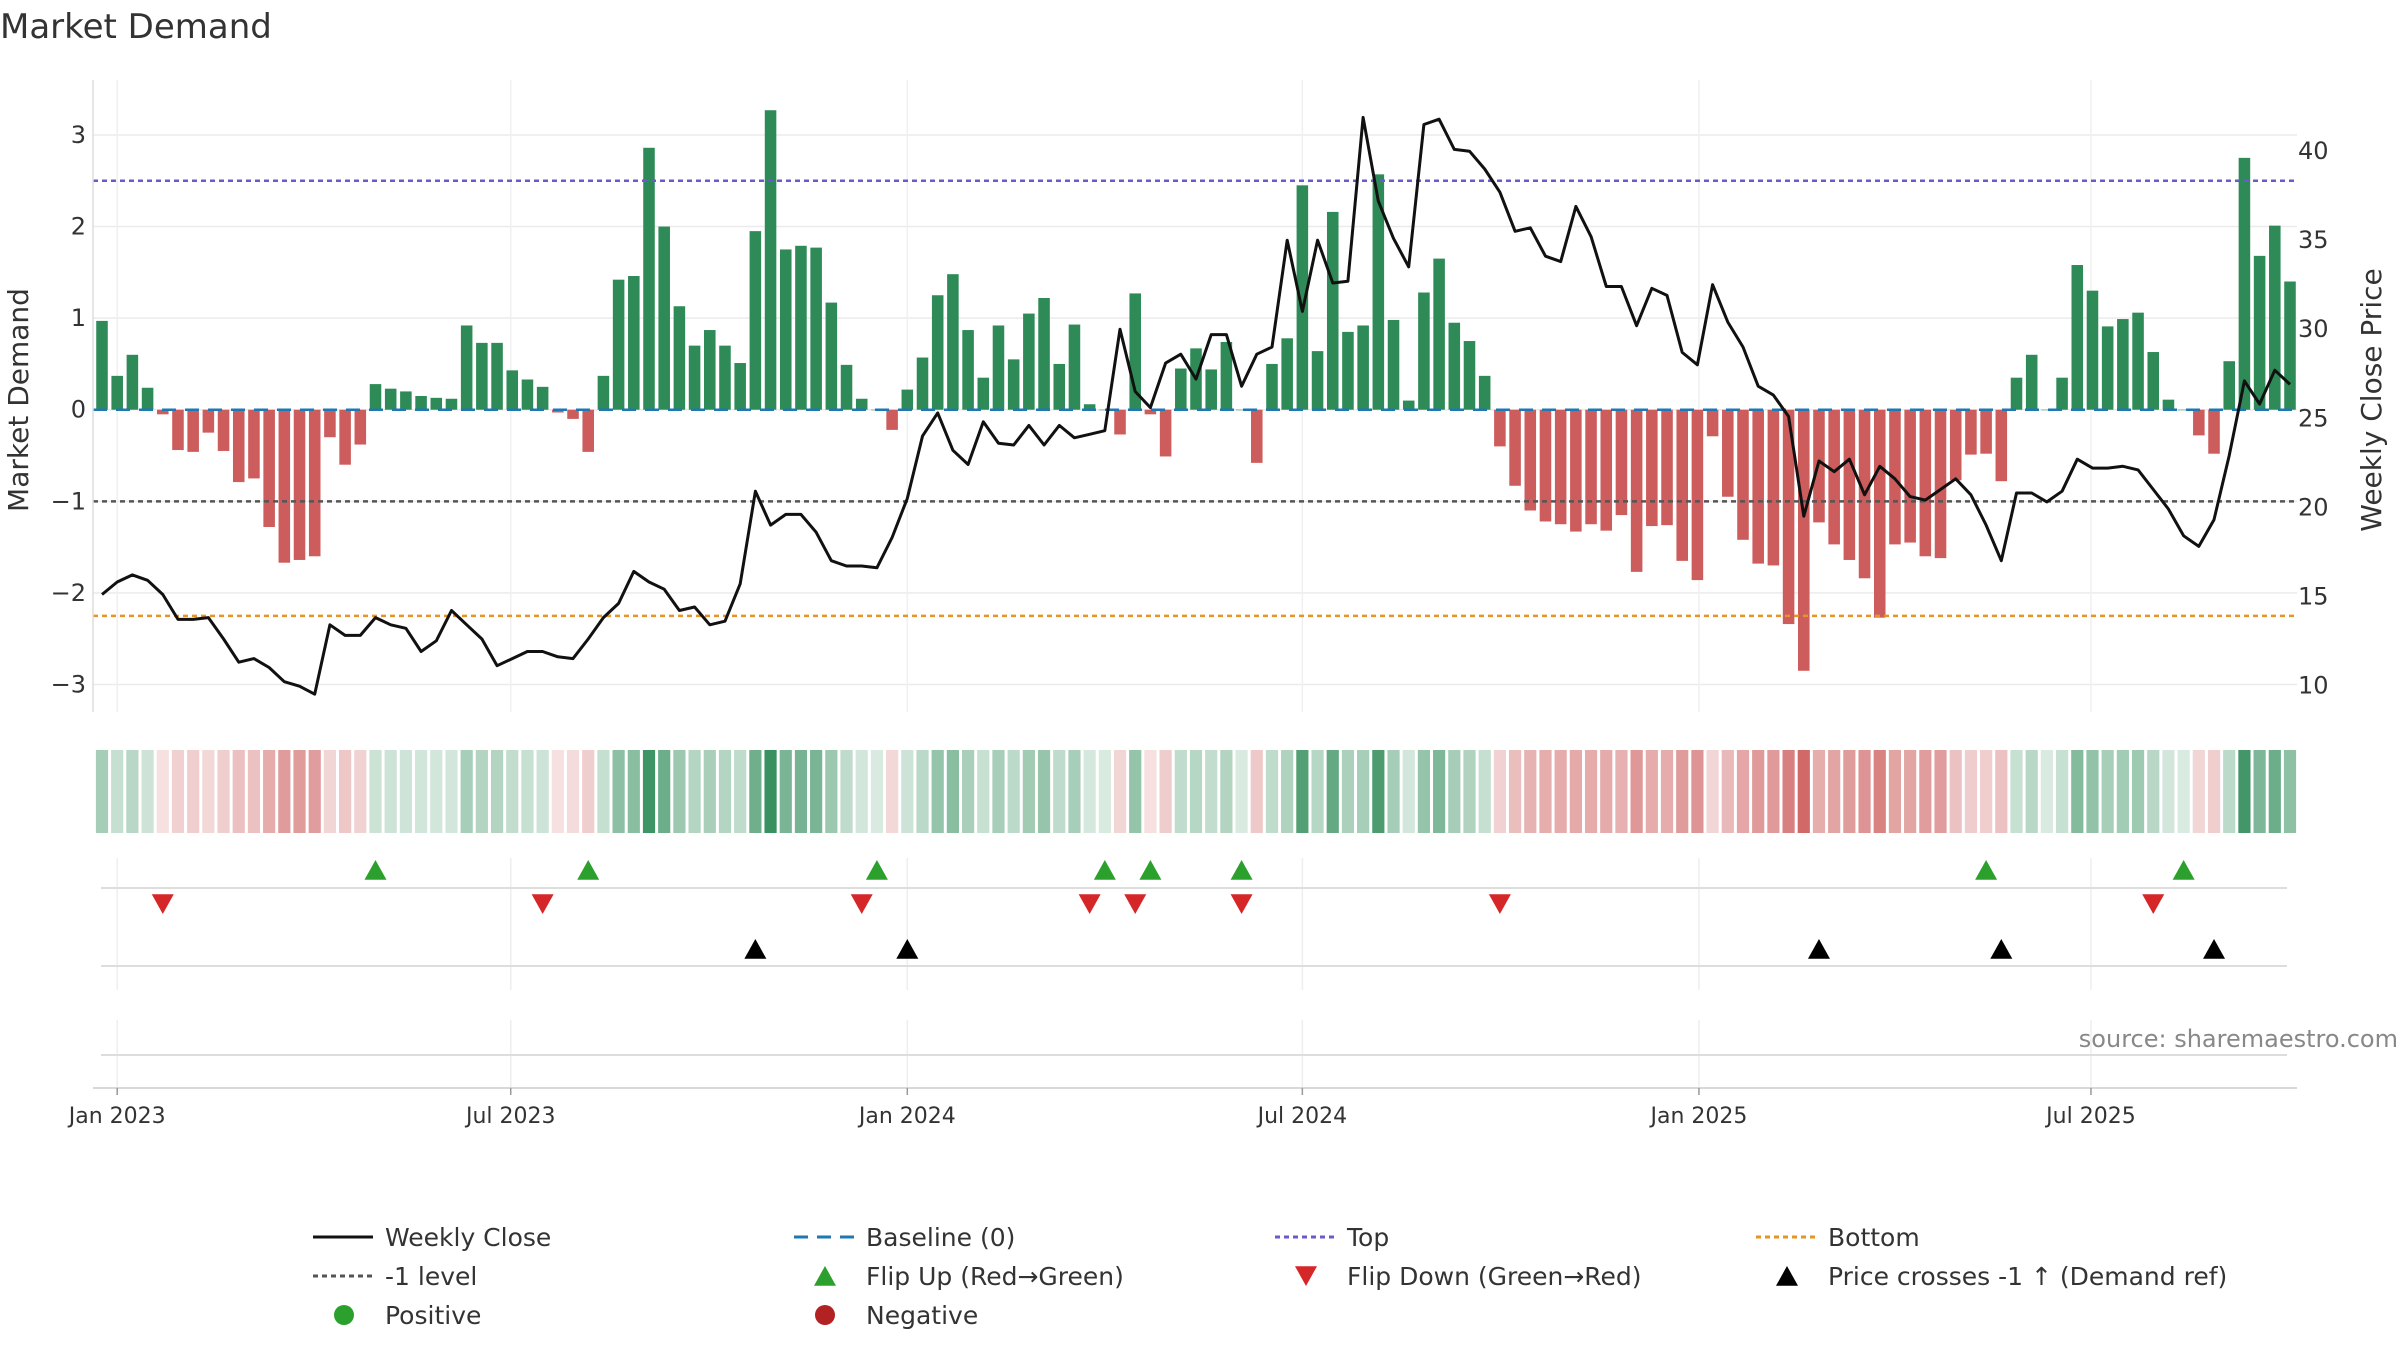 Image resolution: width=2400 pixels, height=1350 pixels. What do you see at coordinates (2027, 1276) in the screenshot?
I see `legend-label: Price crosses -1 ↑ (Demand ref)` at bounding box center [2027, 1276].